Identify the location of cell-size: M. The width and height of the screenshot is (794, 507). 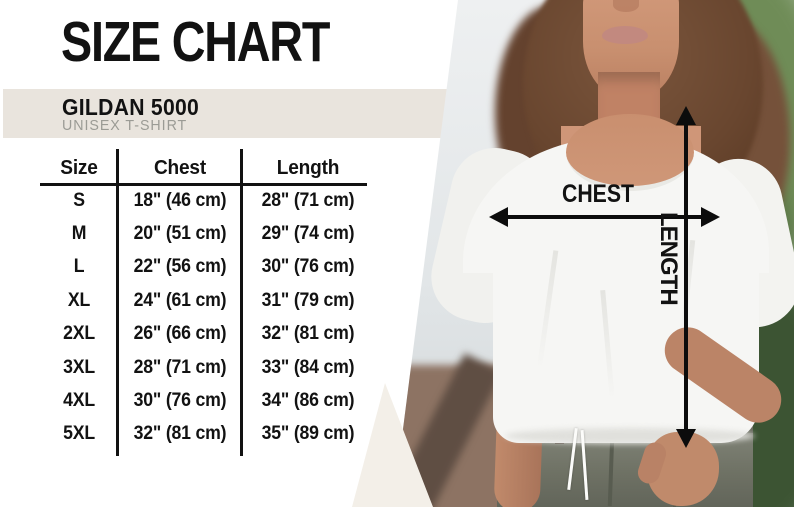
(79, 234).